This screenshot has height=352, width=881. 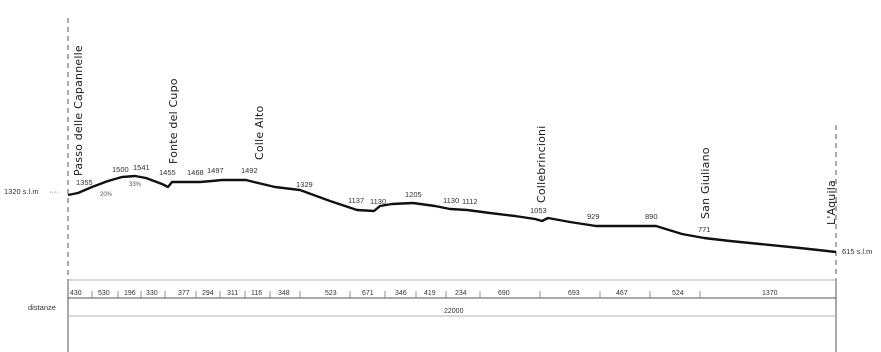 I want to click on place-label-fonte-del-cupo: Fonte del Cupo, so click(x=173, y=121).